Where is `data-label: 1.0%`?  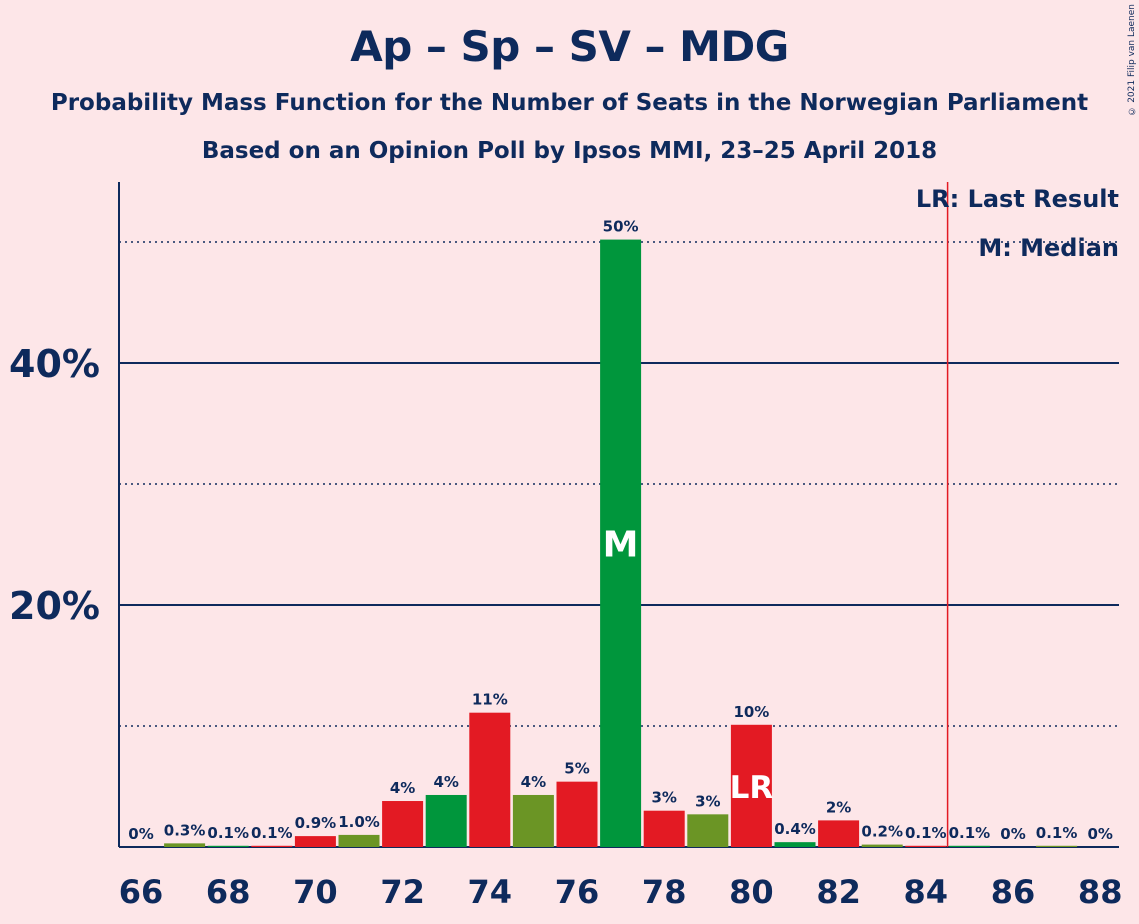
data-label: 1.0% is located at coordinates (359, 822).